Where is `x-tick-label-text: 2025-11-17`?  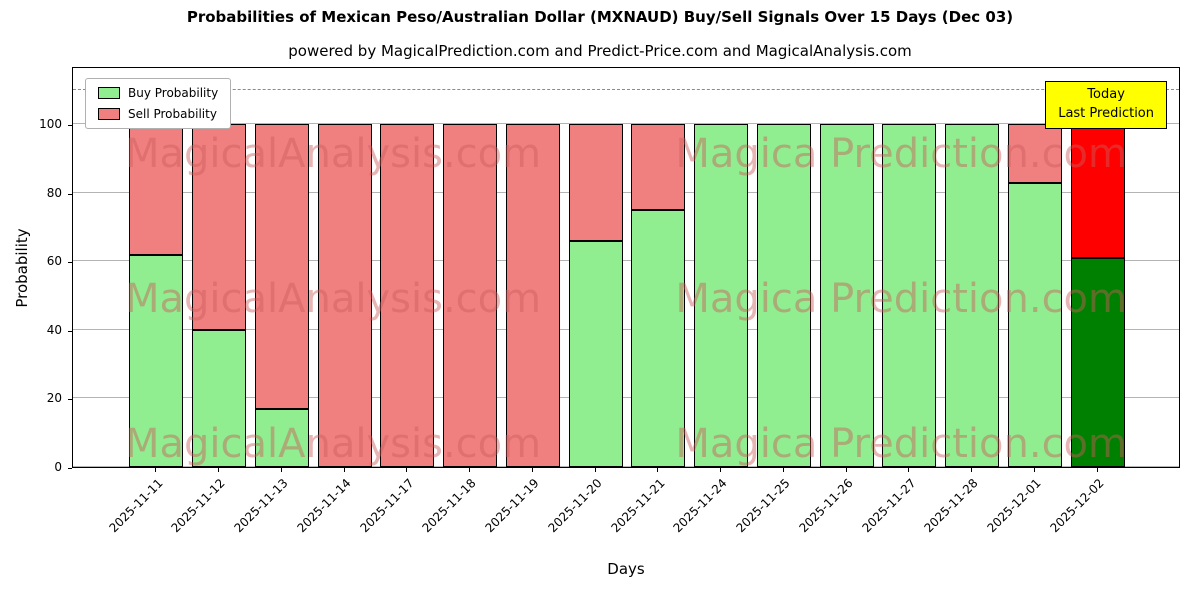 x-tick-label-text: 2025-11-17 is located at coordinates (387, 506).